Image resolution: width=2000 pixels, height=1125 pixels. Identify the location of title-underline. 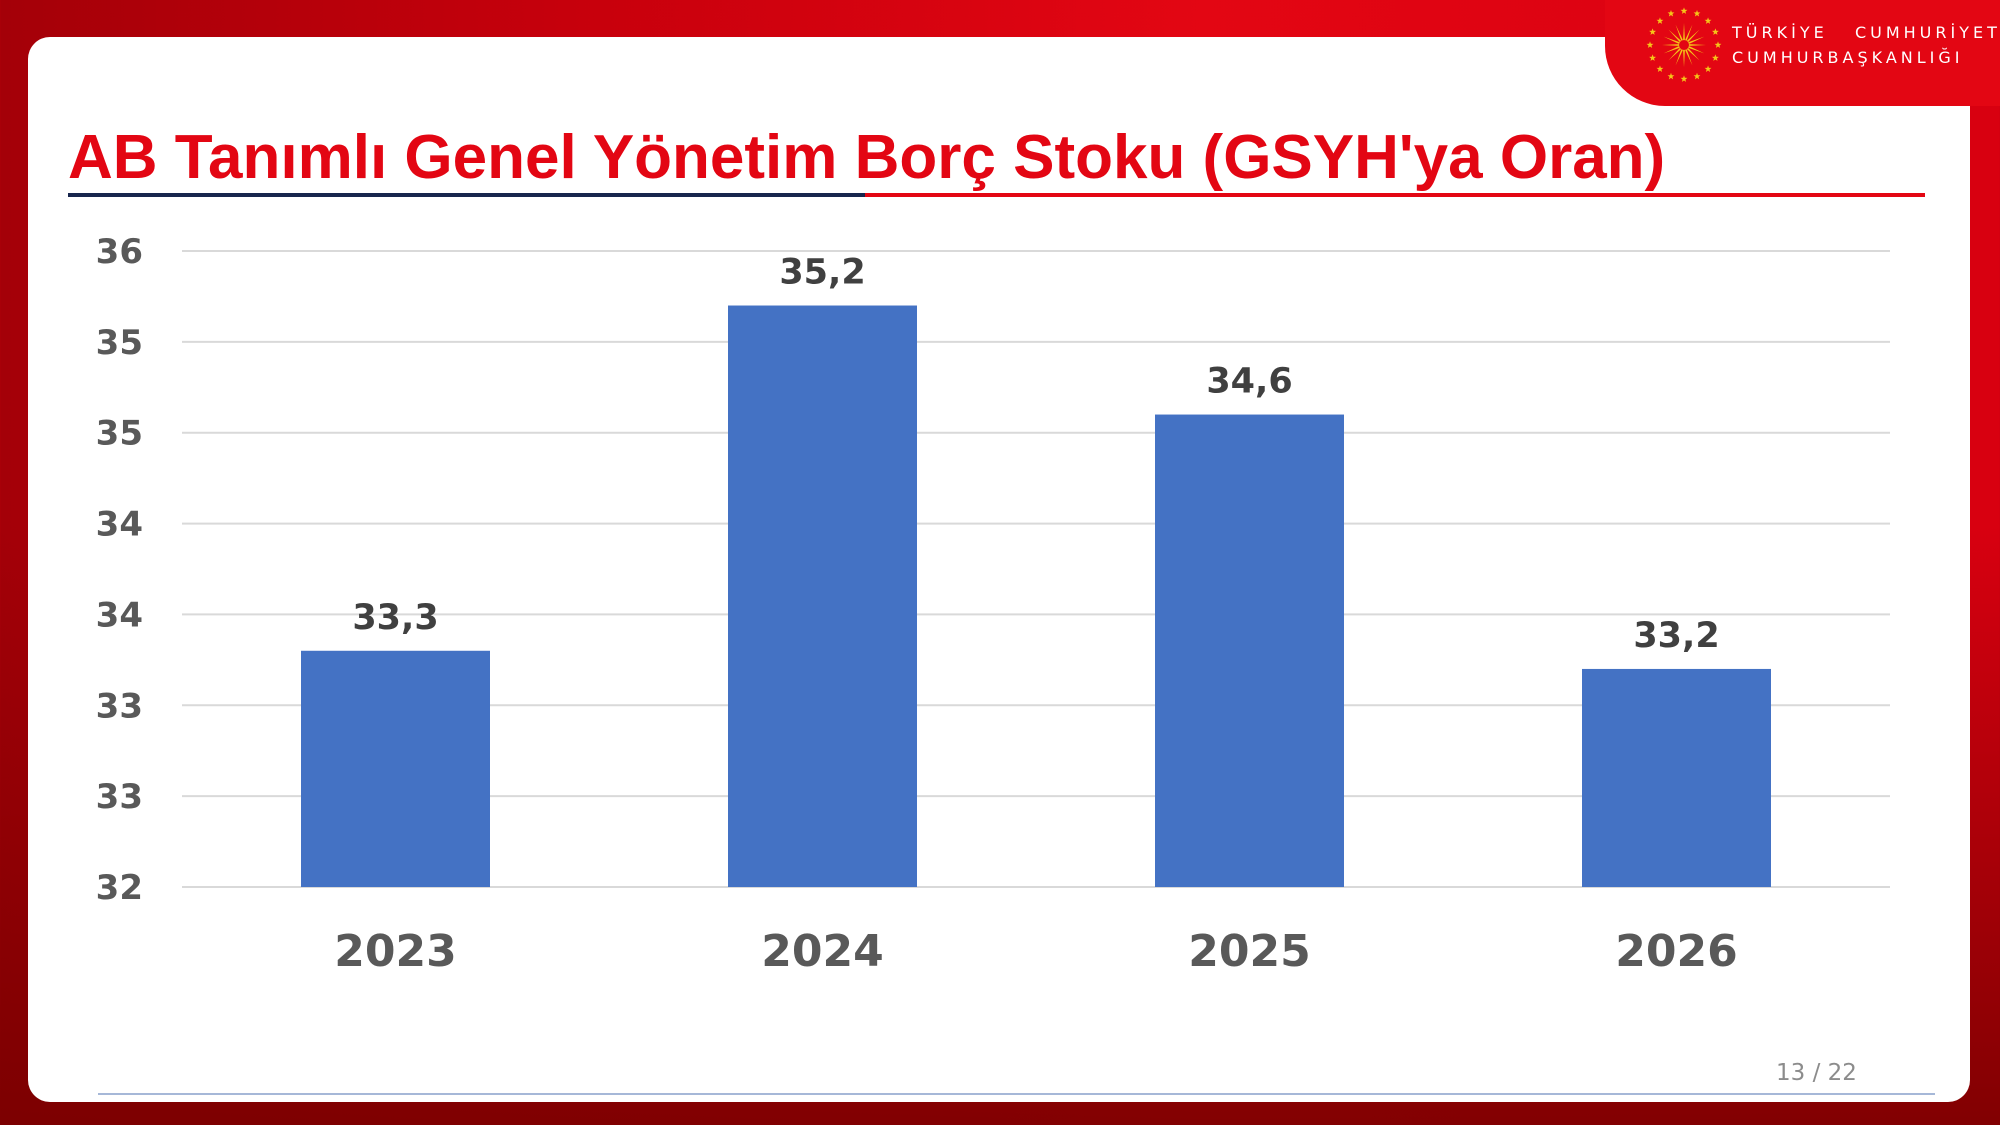
(466, 195).